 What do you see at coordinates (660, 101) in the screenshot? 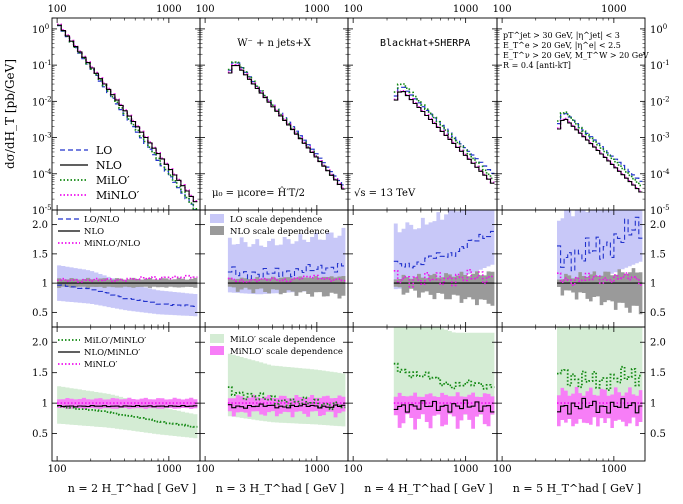
I see `y-tick-label-right: 10⁻²` at bounding box center [660, 101].